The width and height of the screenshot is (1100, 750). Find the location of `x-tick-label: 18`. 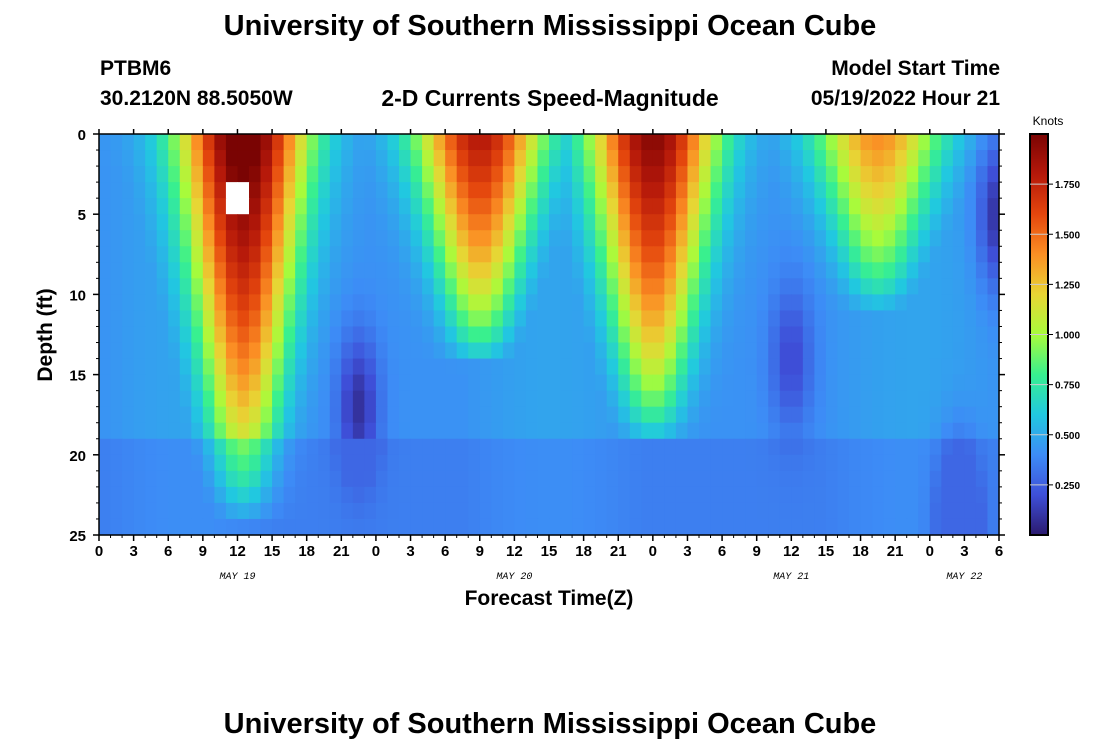

x-tick-label: 18 is located at coordinates (306, 551).